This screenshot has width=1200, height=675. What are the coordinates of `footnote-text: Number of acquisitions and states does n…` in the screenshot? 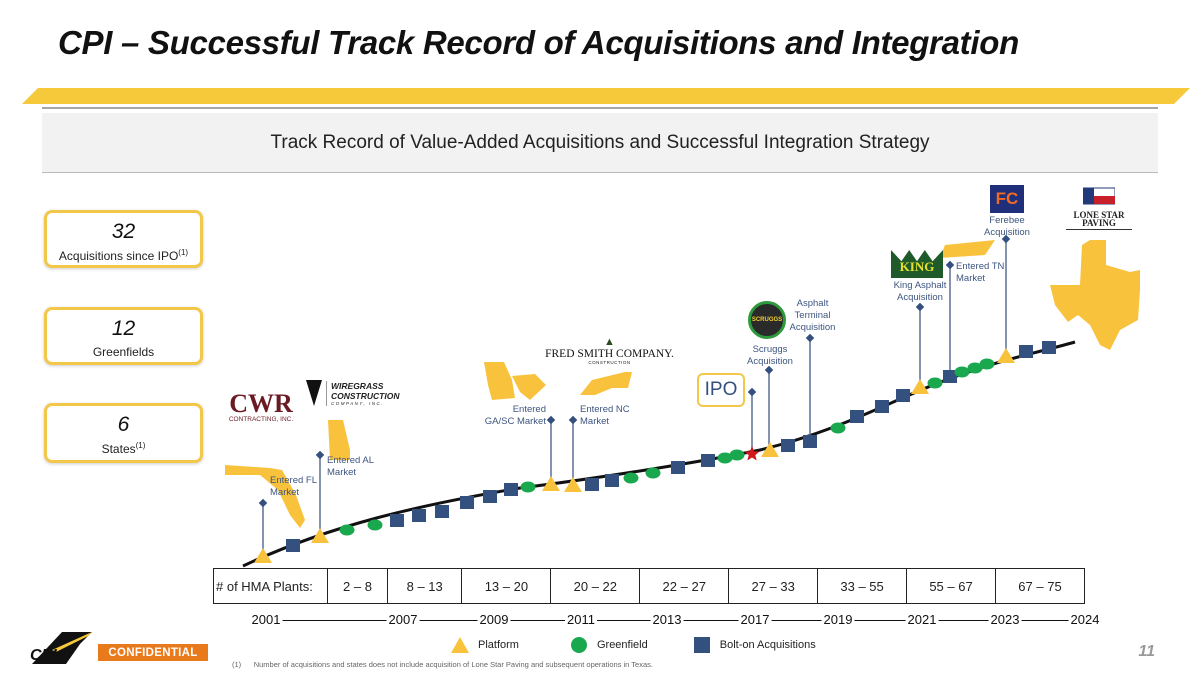 It's located at (453, 664).